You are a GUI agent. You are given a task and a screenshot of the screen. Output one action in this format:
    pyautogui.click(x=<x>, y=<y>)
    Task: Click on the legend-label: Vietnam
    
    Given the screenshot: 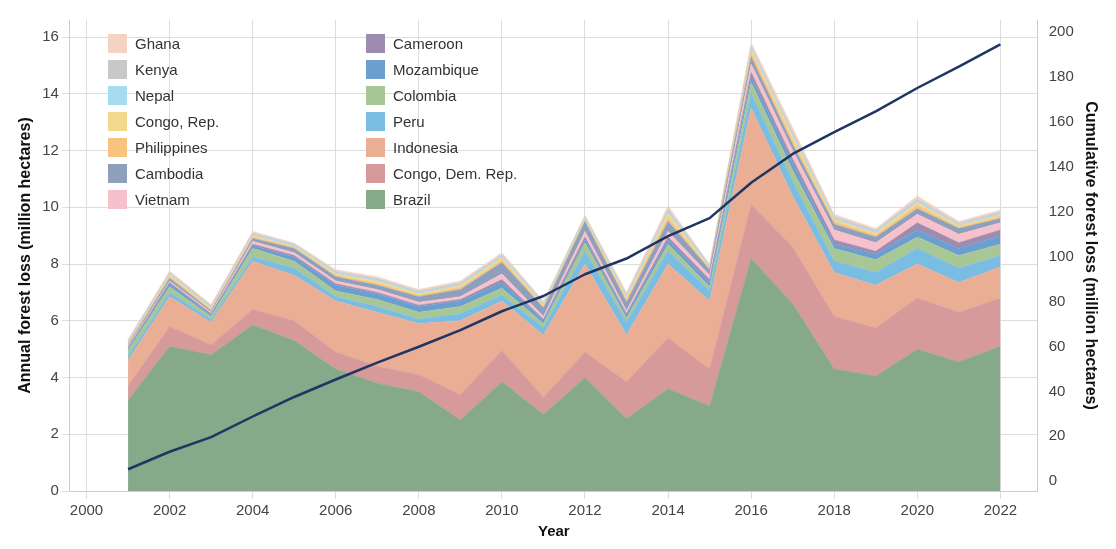 What is the action you would take?
    pyautogui.click(x=162, y=199)
    